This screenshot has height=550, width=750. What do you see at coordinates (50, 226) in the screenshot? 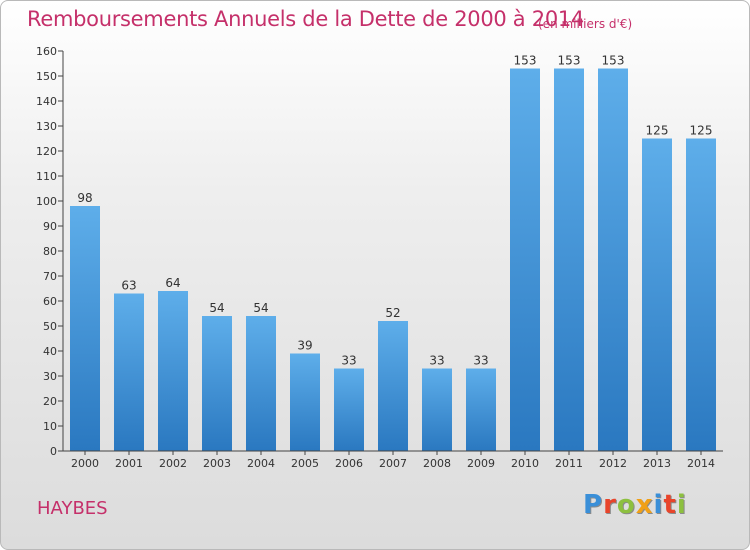
I see `y-tick-label: 90` at bounding box center [50, 226].